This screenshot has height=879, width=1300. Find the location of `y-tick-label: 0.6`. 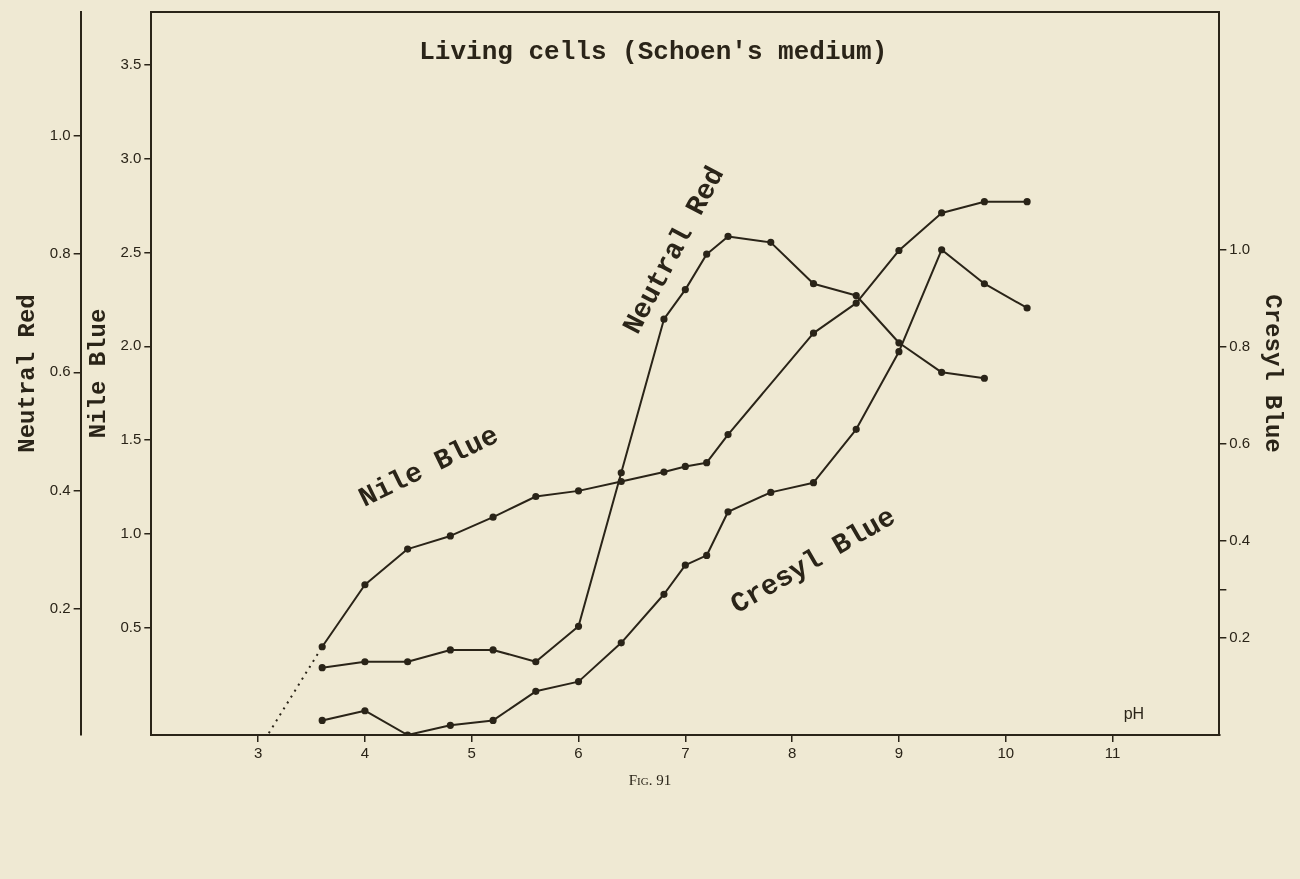

y-tick-label: 0.6 is located at coordinates (60, 371).